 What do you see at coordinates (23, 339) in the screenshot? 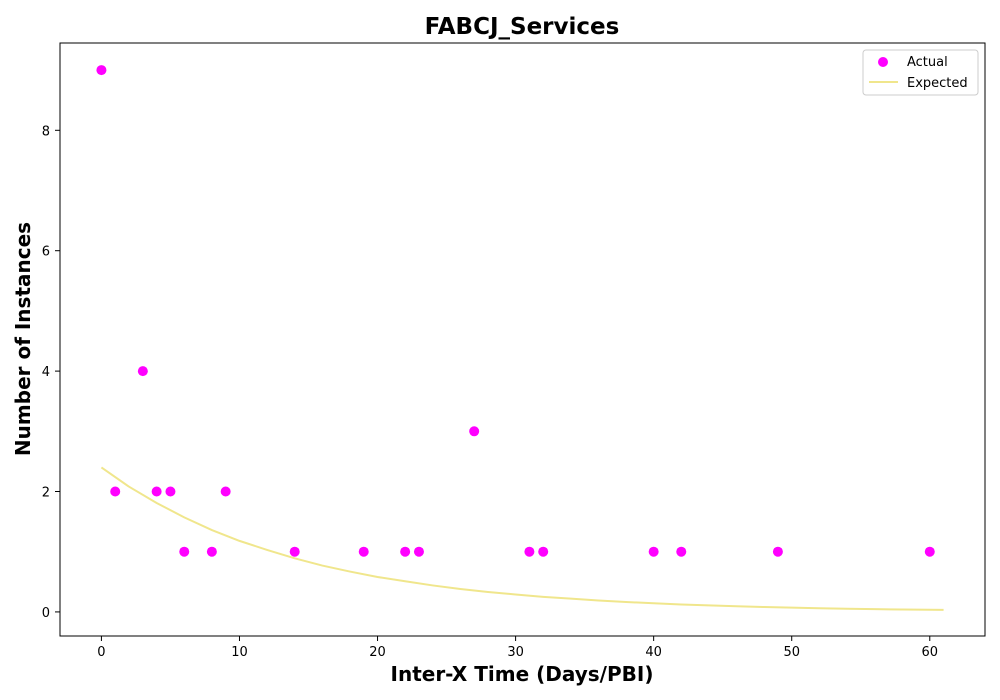
I see `y-axis-label: Number of Instances` at bounding box center [23, 339].